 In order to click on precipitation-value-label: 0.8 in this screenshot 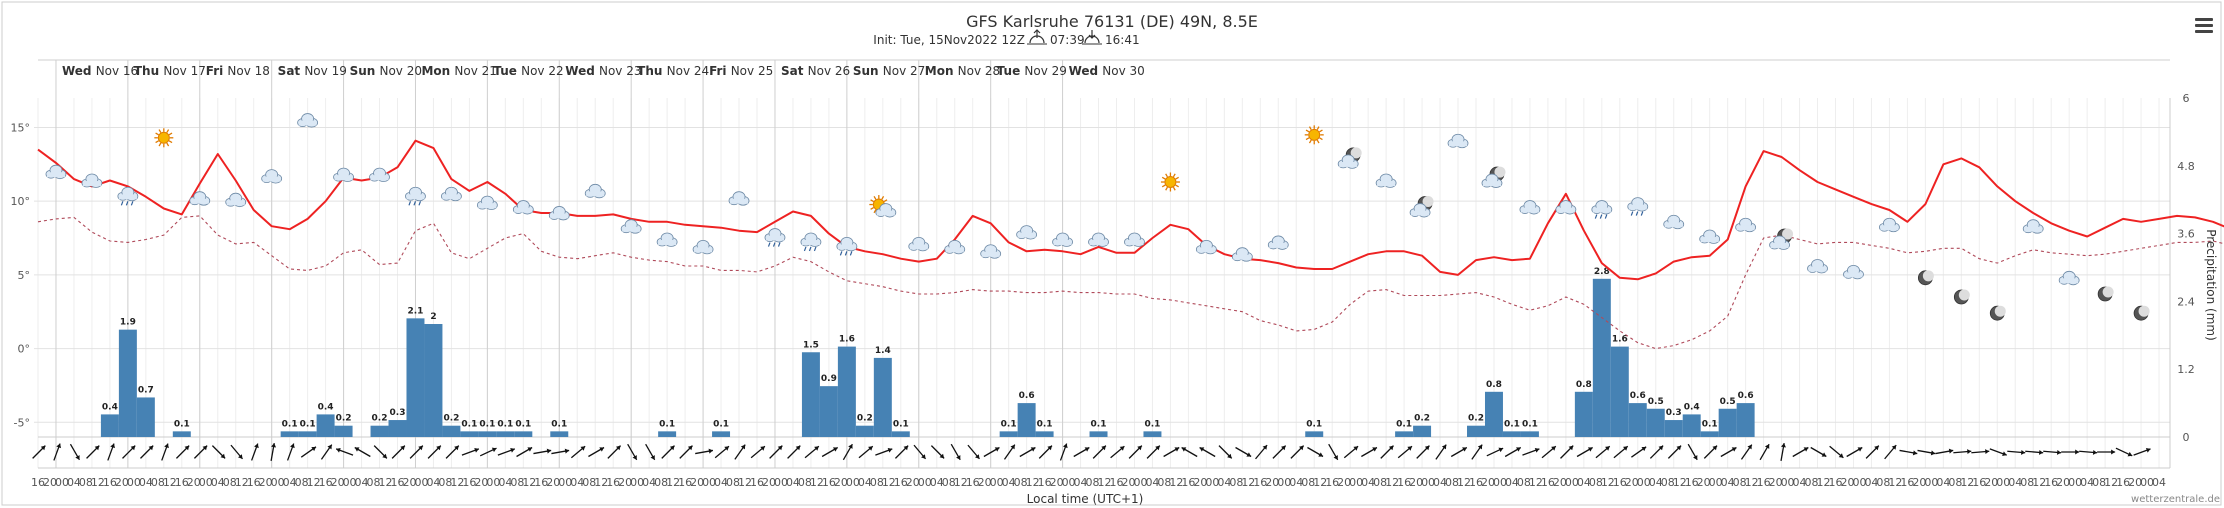, I will do `click(1494, 385)`.